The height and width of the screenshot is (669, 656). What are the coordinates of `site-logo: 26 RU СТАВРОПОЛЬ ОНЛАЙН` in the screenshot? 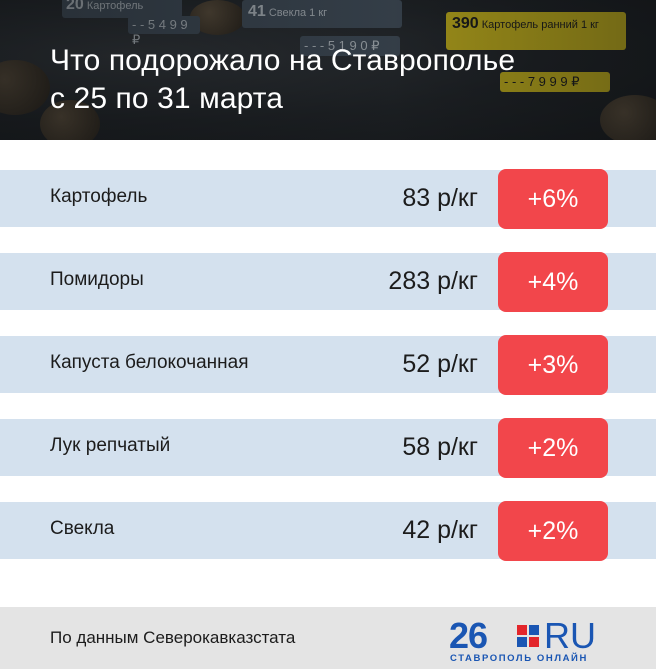 It's located at (529, 640).